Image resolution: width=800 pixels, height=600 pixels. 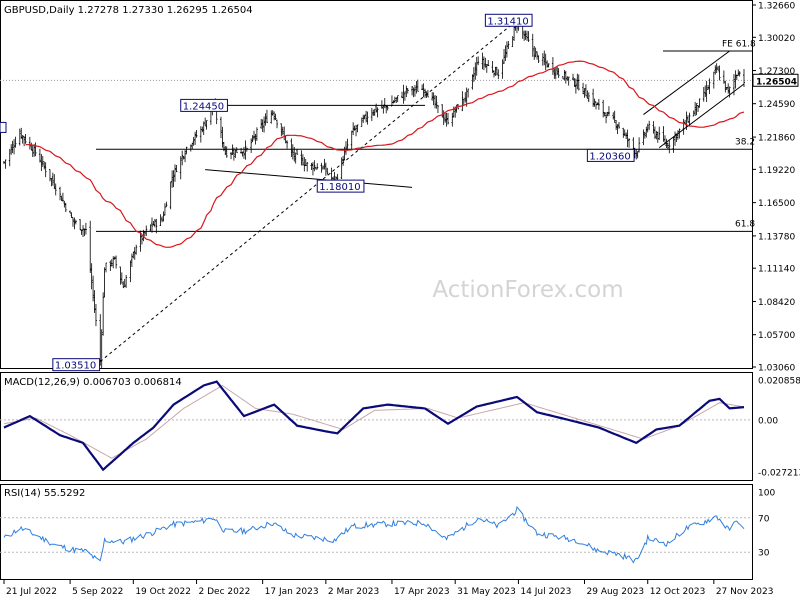 I want to click on rsi-line, so click(x=374, y=535).